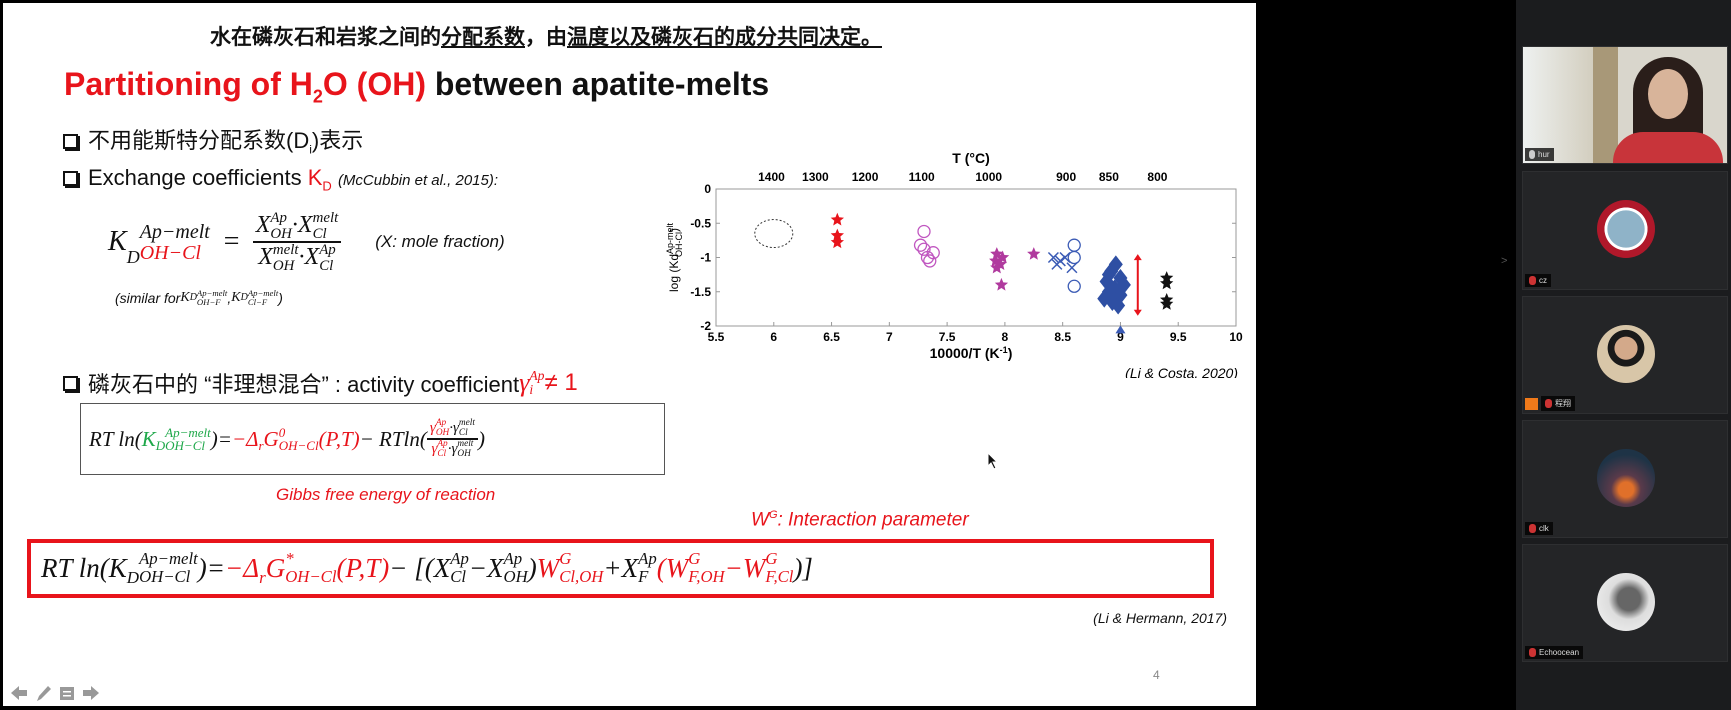  Describe the element at coordinates (860, 520) in the screenshot. I see `interaction-parameter-label: WG: Interaction parameter` at that location.